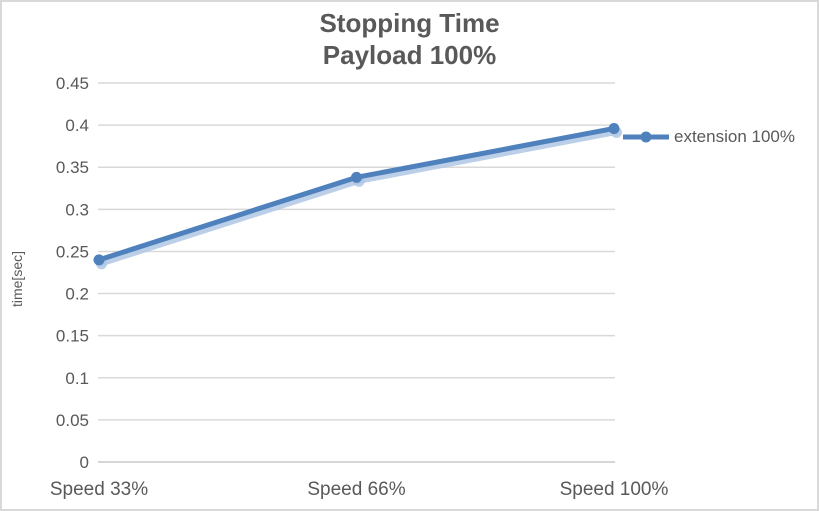 The width and height of the screenshot is (819, 511). Describe the element at coordinates (72, 420) in the screenshot. I see `y-axis-tick-label: 0.05` at that location.